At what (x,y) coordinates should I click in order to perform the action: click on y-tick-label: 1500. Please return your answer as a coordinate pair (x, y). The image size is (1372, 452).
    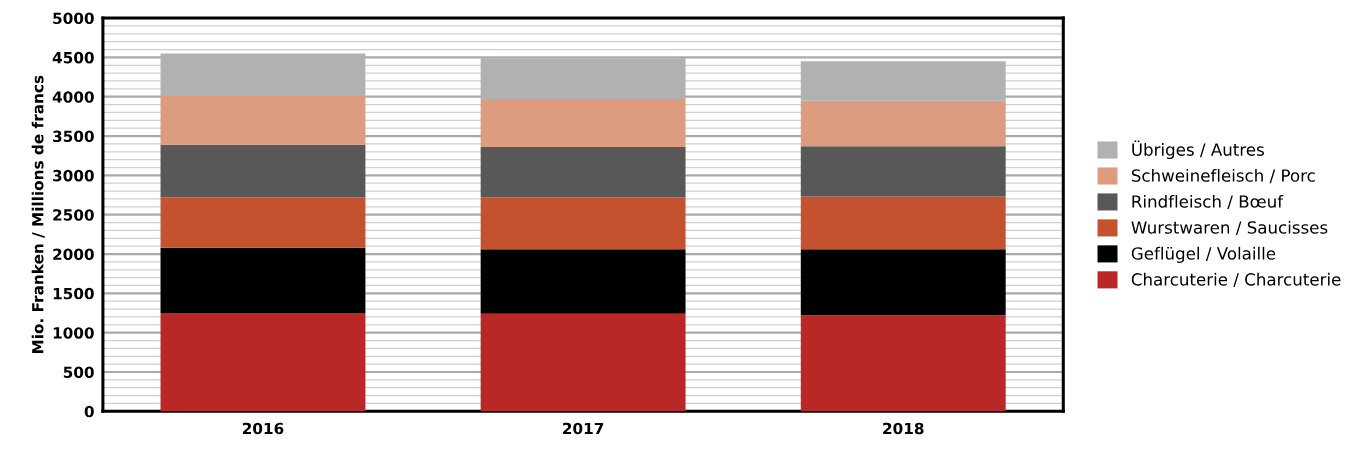
    Looking at the image, I should click on (73, 293).